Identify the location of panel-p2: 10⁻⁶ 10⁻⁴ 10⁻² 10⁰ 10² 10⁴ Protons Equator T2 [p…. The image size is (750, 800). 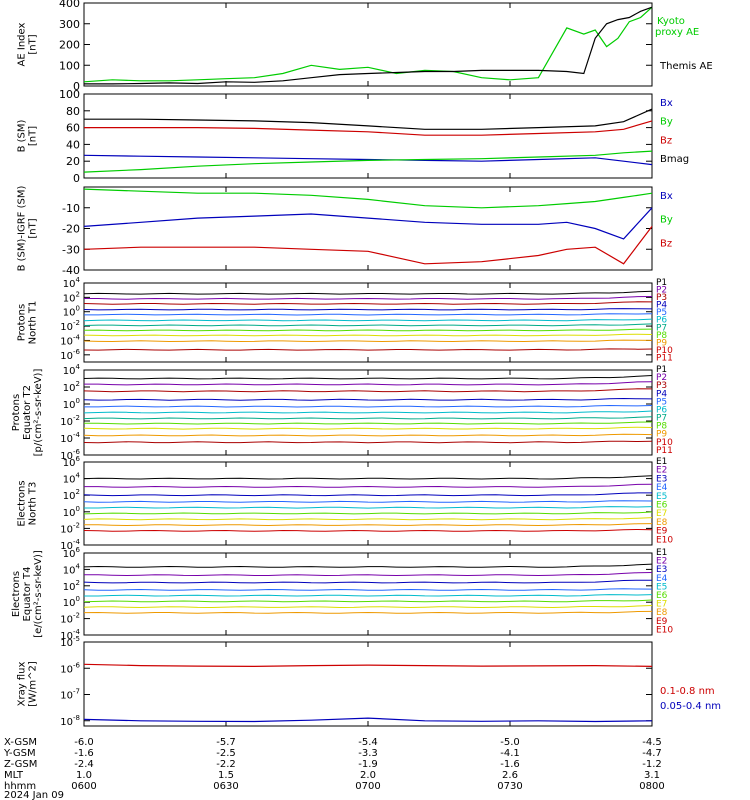
(342, 412).